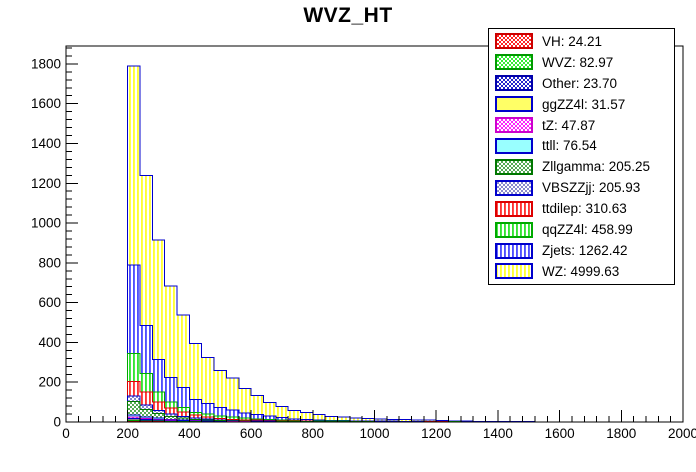 This screenshot has width=696, height=472. Describe the element at coordinates (596, 167) in the screenshot. I see `legend-label: Zllgamma: 205.25` at that location.